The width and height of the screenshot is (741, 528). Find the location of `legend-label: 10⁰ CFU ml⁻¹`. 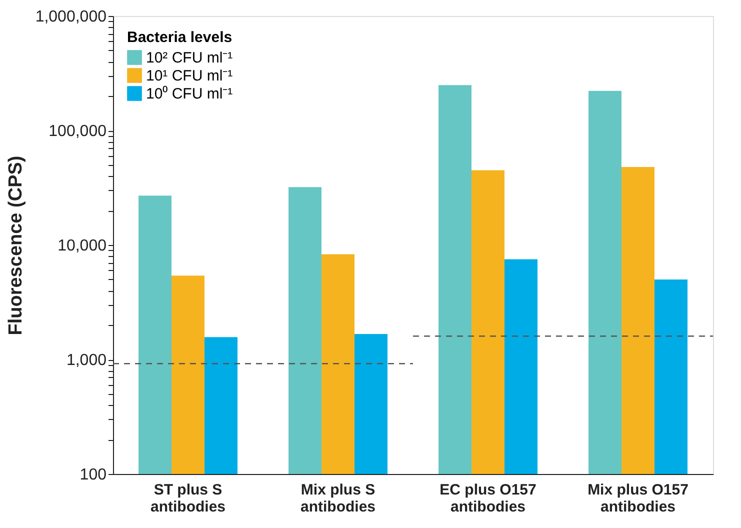

legend-label: 10⁰ CFU ml⁻¹ is located at coordinates (189, 94).